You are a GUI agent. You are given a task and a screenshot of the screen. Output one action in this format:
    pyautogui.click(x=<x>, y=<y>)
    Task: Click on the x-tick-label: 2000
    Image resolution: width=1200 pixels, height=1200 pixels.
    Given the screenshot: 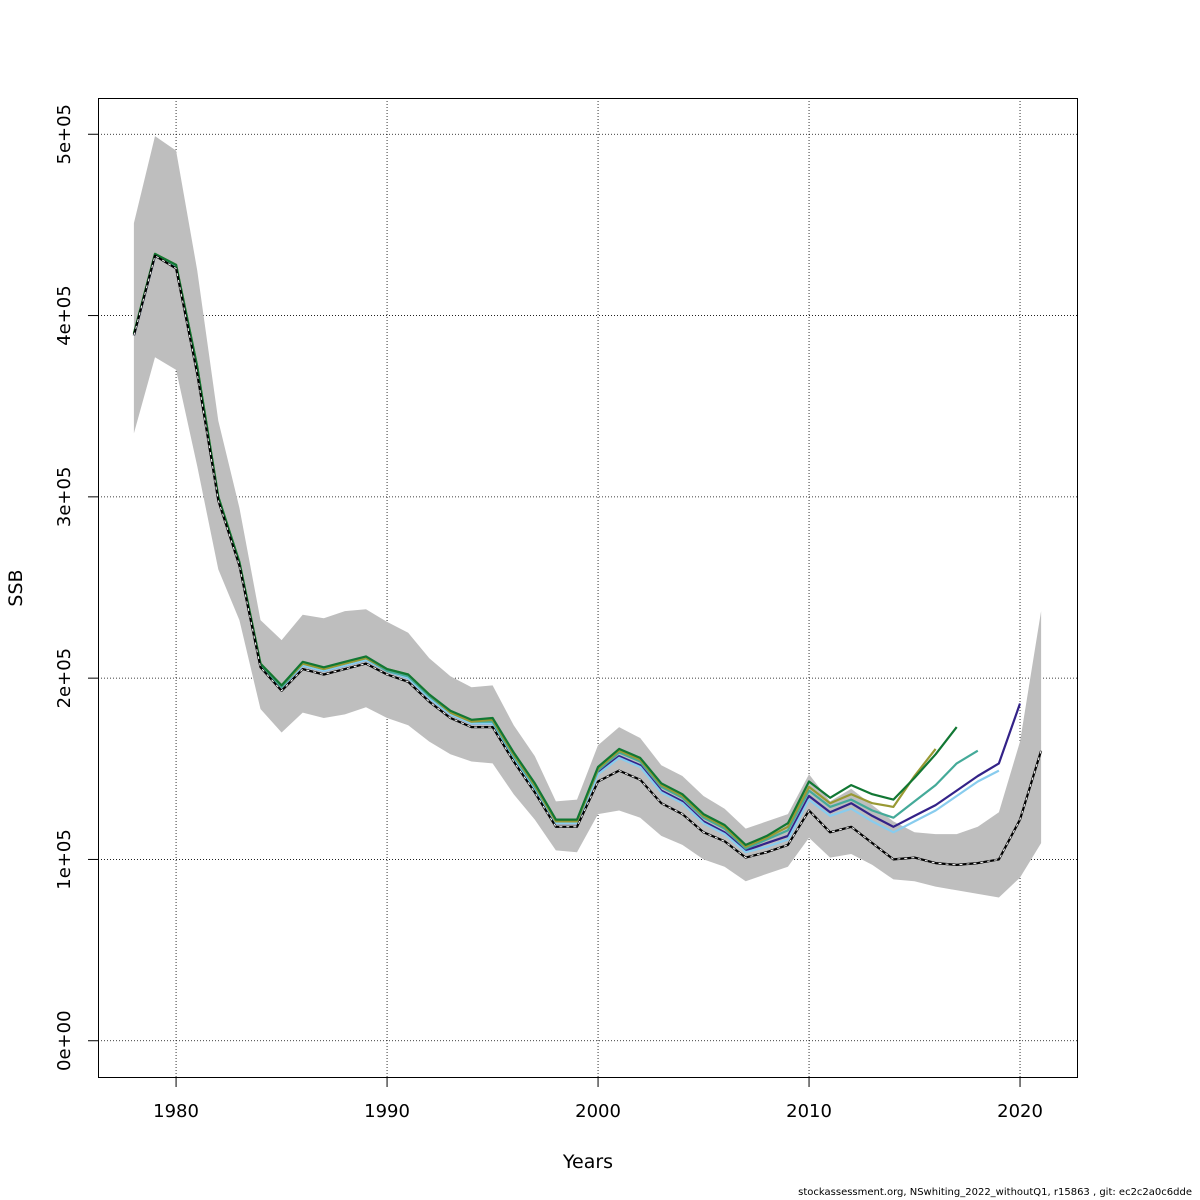 What is the action you would take?
    pyautogui.click(x=598, y=1111)
    